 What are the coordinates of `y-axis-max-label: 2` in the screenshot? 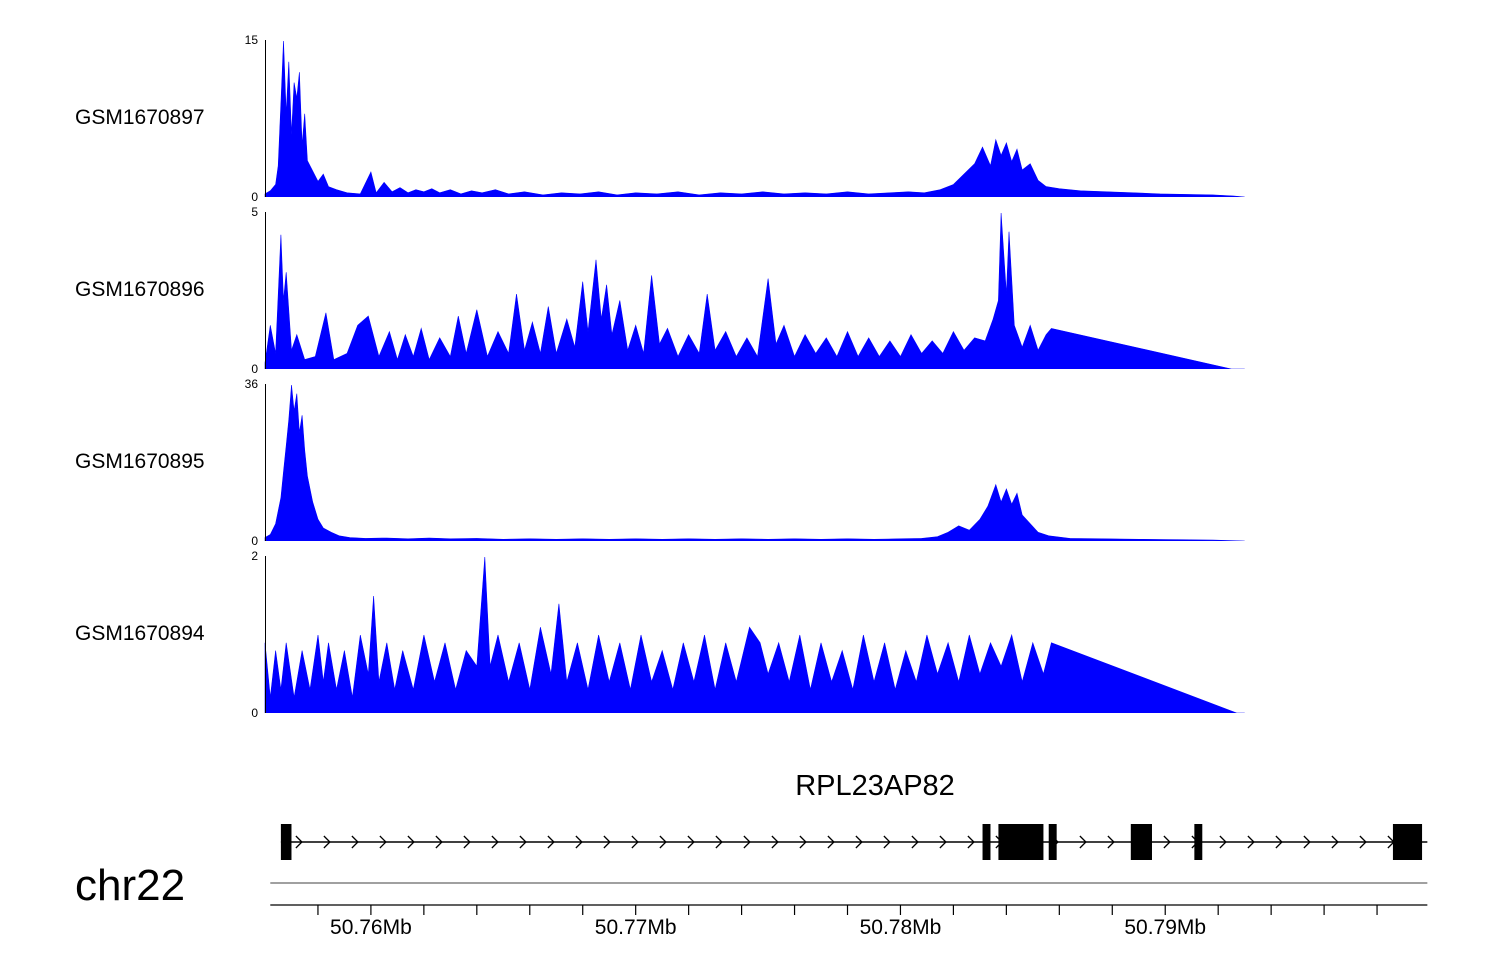 It's located at (254, 556).